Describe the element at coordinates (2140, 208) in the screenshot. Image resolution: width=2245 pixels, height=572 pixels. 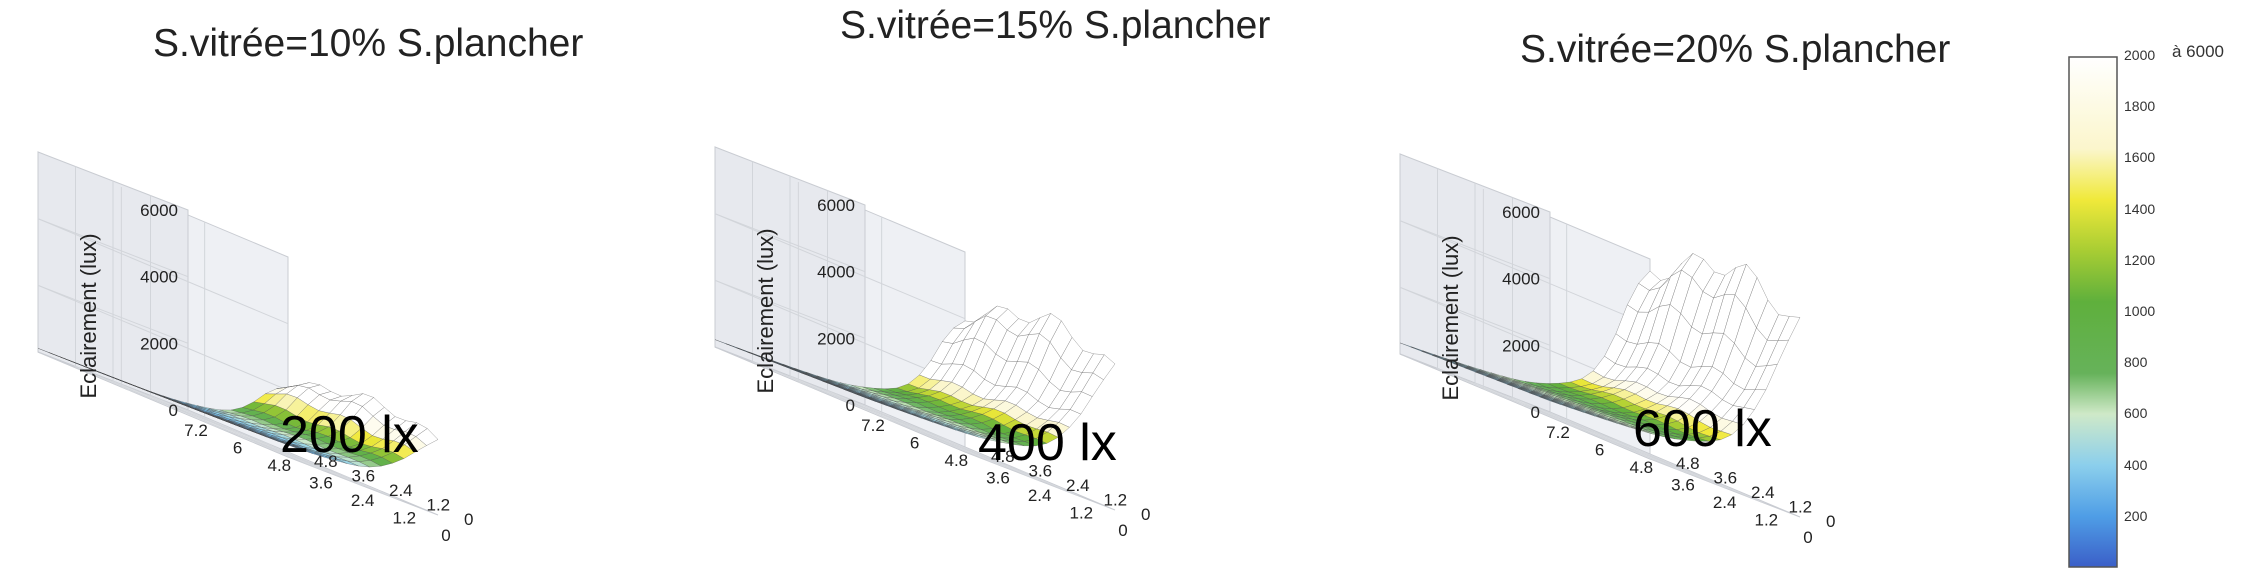
I see `colorbar-tick-label: 1400` at that location.